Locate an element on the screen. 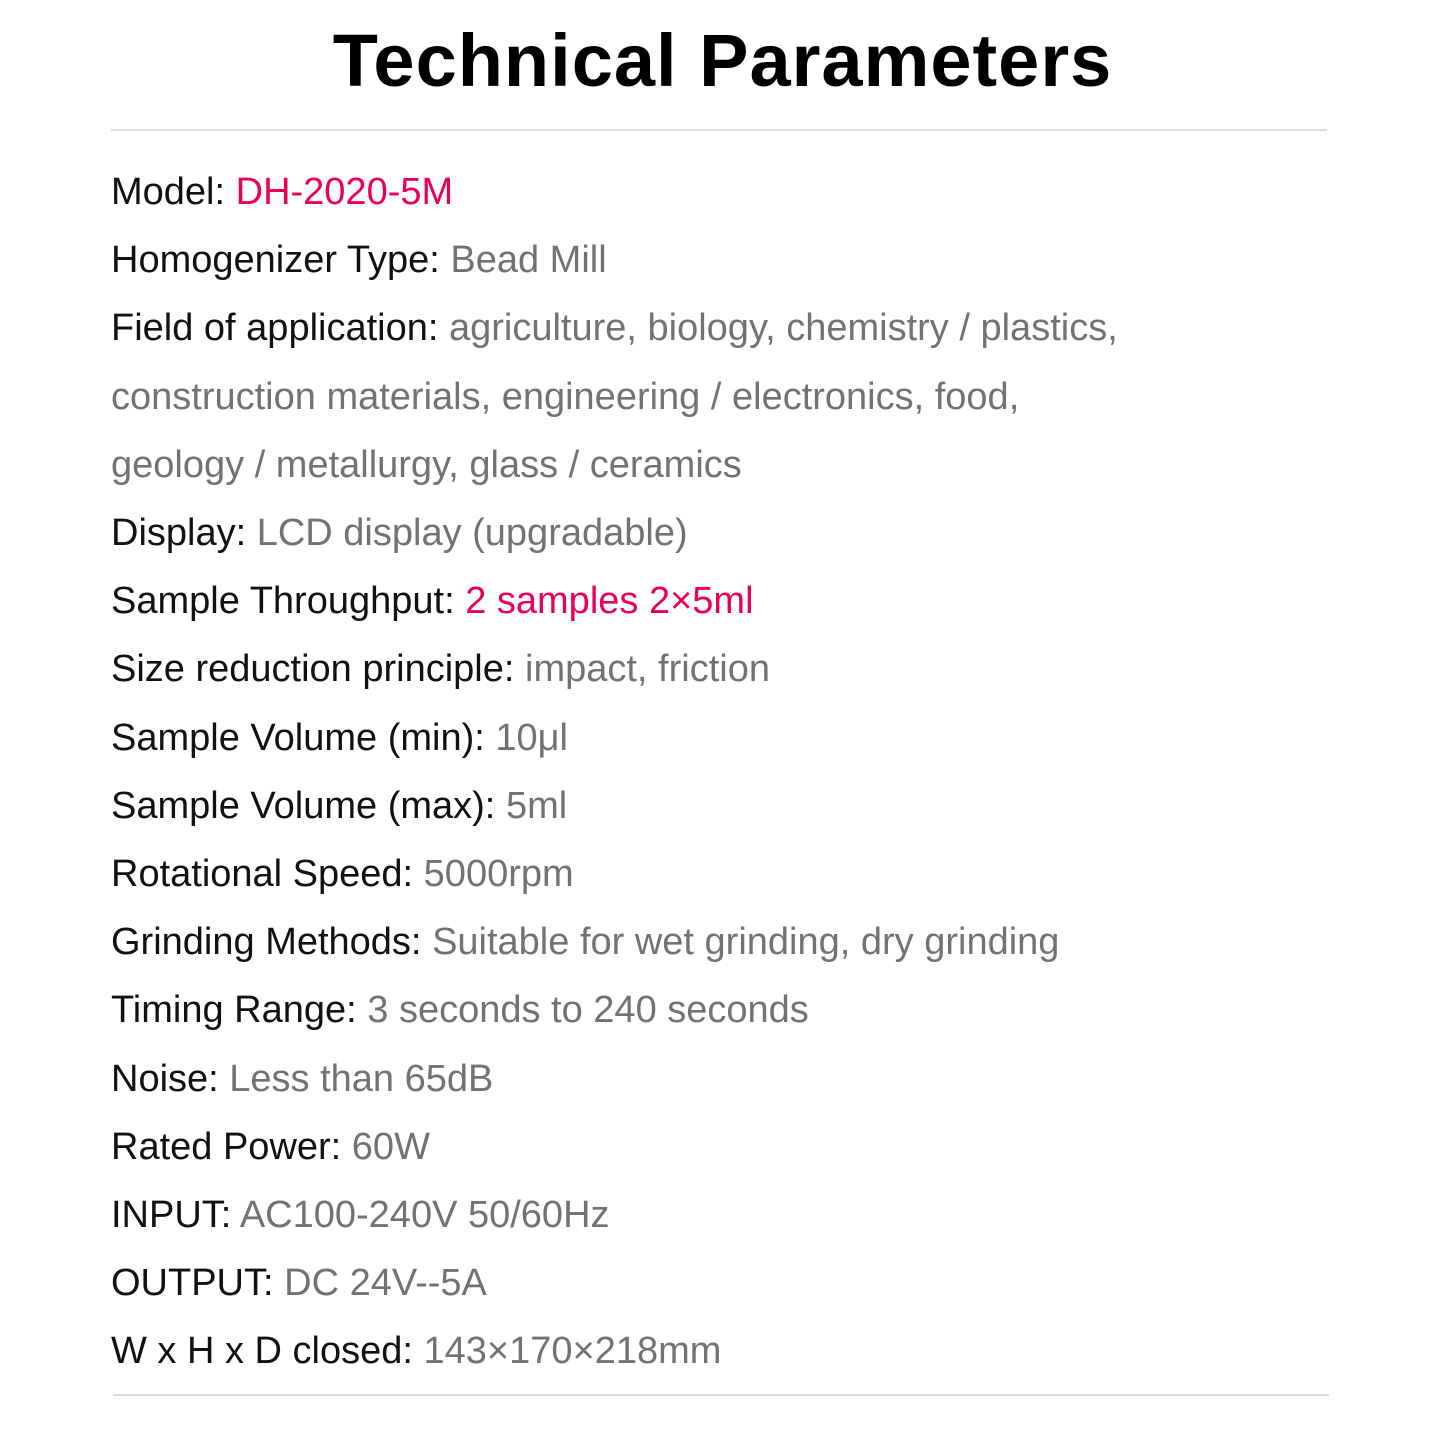 This screenshot has height=1445, width=1445. param-value: AC100-240V 50/60Hz is located at coordinates (424, 1215).